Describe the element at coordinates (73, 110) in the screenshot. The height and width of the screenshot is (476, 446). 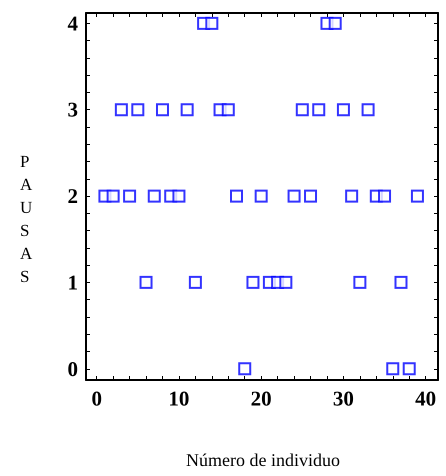
I see `y-tick-label: 3` at that location.